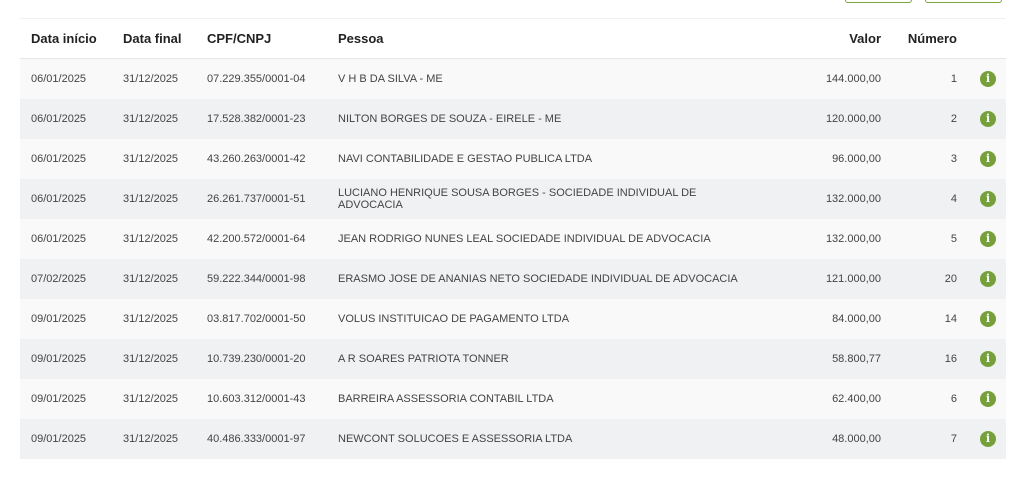 The image size is (1024, 487). What do you see at coordinates (543, 359) in the screenshot?
I see `cell-person: A R SOARES PATRIOTA TONNER` at bounding box center [543, 359].